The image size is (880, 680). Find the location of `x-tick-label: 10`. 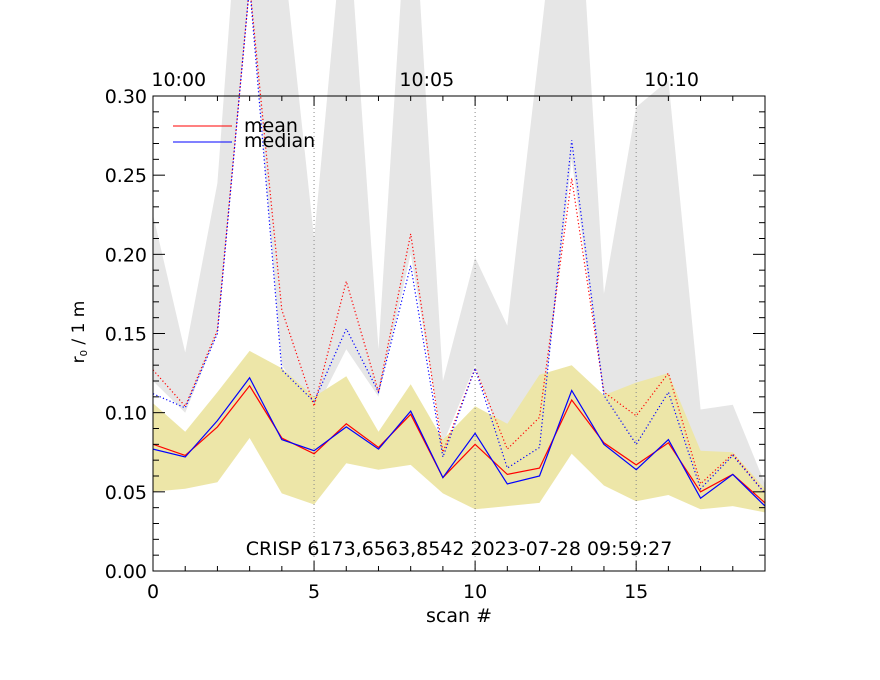

x-tick-label: 10 is located at coordinates (475, 592).